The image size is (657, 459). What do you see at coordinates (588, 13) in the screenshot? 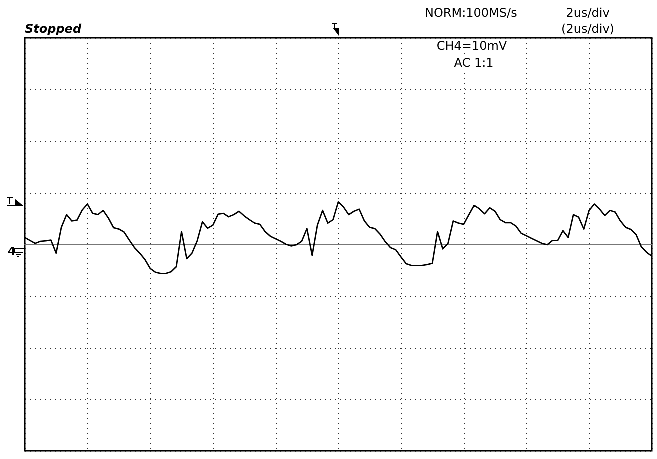
I see `text: 2us/div` at bounding box center [588, 13].